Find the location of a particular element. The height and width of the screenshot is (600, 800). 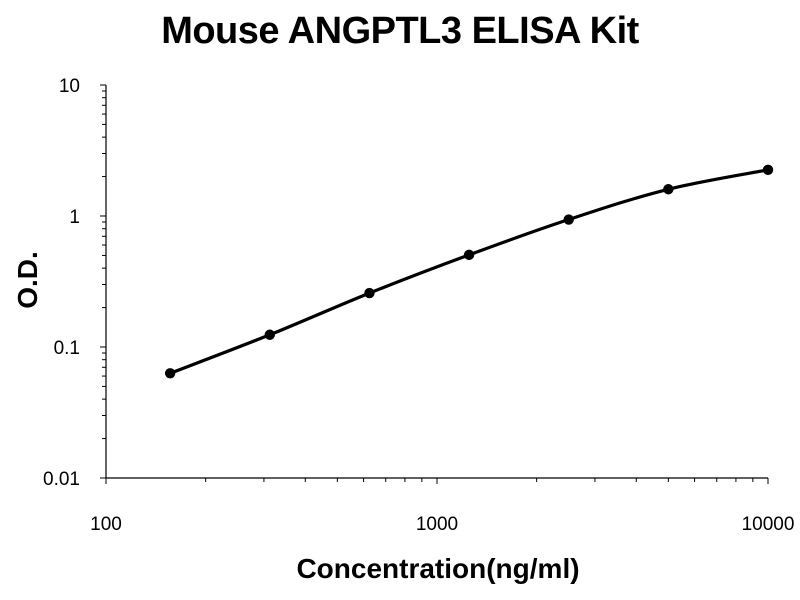

y-tick-label: 0.01 is located at coordinates (61, 479).